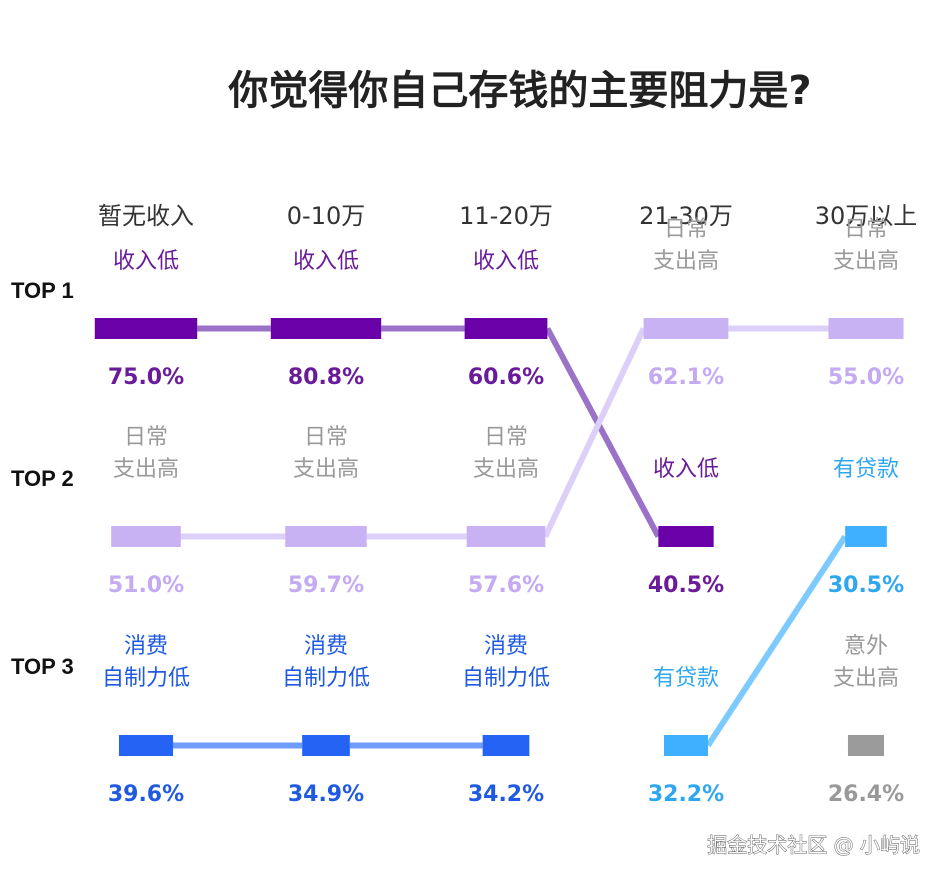 This screenshot has height=882, width=947. Describe the element at coordinates (326, 585) in the screenshot. I see `value-label: 59.7%` at that location.